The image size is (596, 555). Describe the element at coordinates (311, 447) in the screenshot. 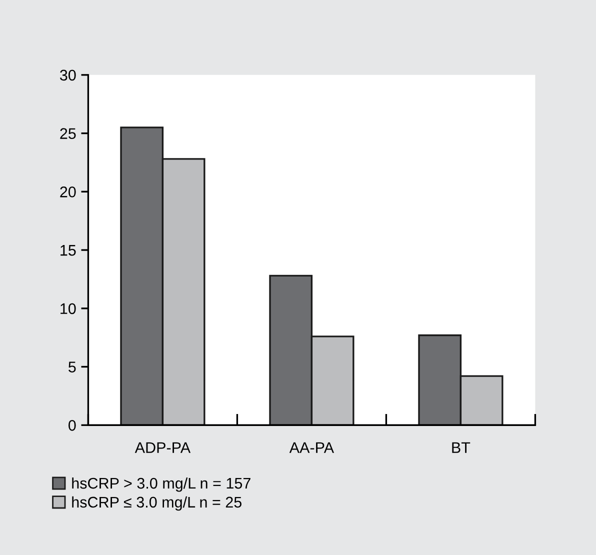

I see `x-tick-label: AA-PA` at that location.